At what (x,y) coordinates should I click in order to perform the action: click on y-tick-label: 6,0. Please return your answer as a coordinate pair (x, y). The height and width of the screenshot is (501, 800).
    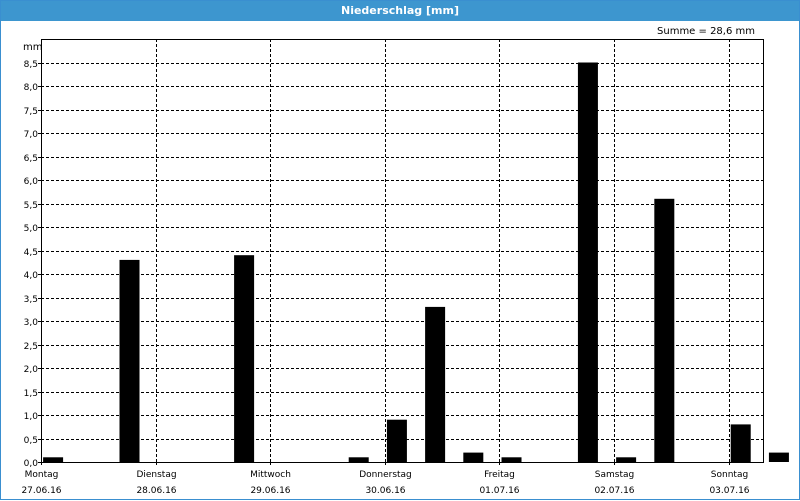
    Looking at the image, I should click on (31, 182).